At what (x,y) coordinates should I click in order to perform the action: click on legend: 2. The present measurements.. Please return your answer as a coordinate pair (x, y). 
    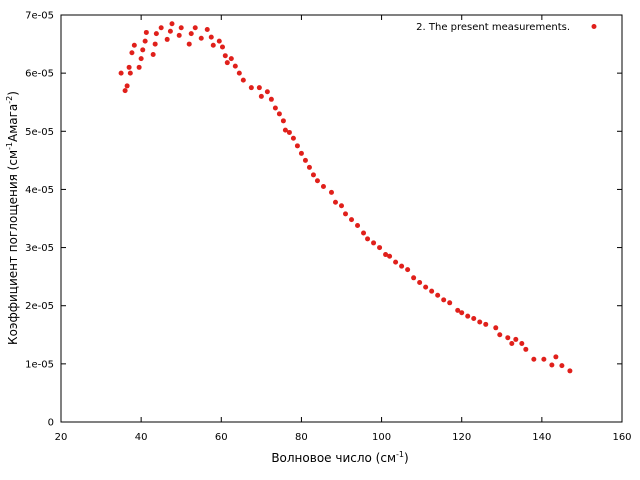
    Looking at the image, I should click on (506, 27).